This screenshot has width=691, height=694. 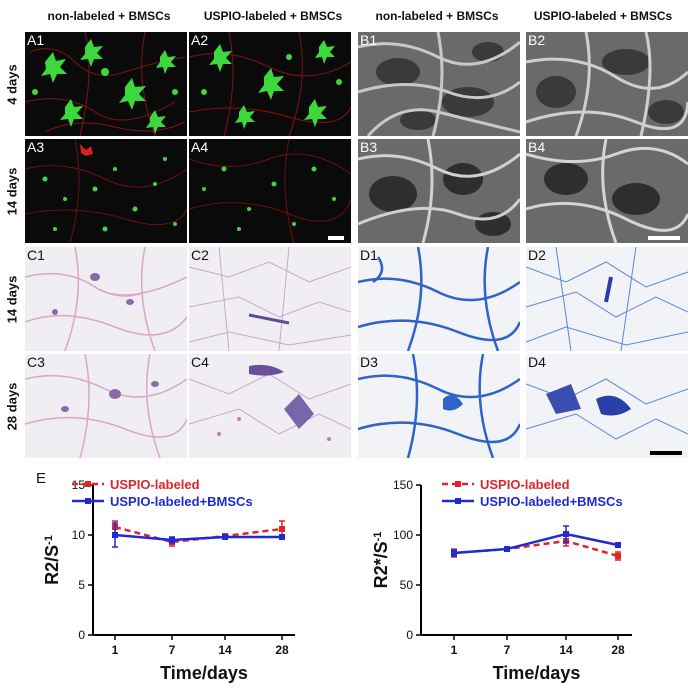 What do you see at coordinates (81, 585) in the screenshot?
I see `y-tick-label: 5` at bounding box center [81, 585].